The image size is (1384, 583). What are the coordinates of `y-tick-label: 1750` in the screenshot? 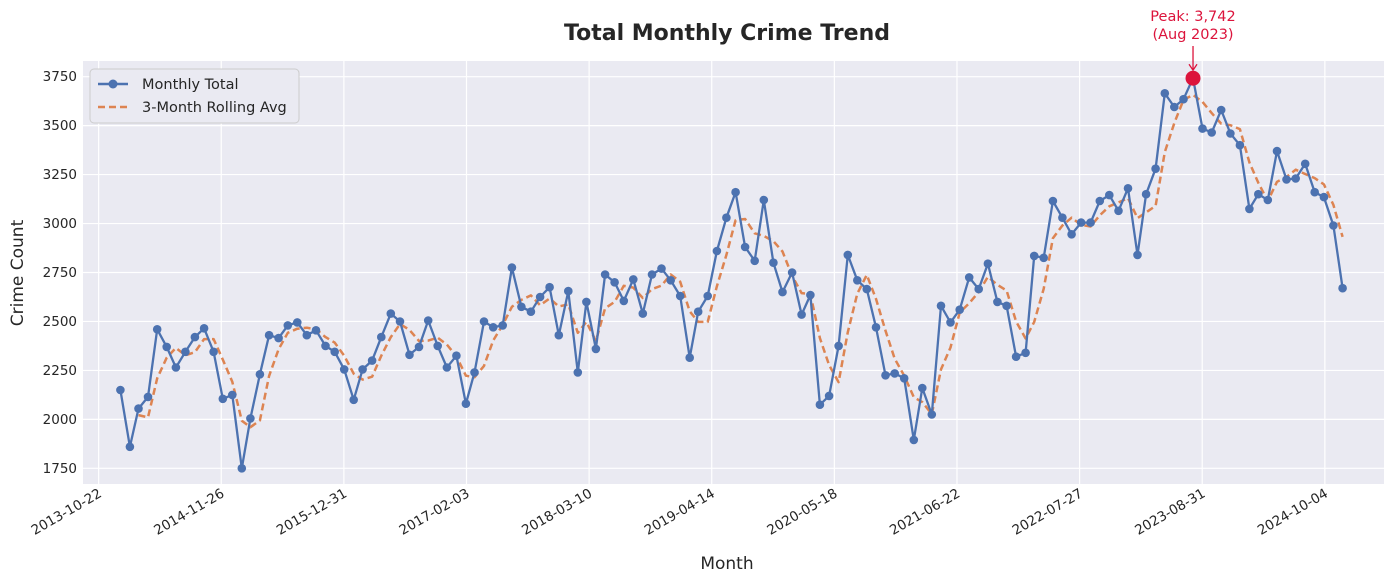 It's located at (60, 469).